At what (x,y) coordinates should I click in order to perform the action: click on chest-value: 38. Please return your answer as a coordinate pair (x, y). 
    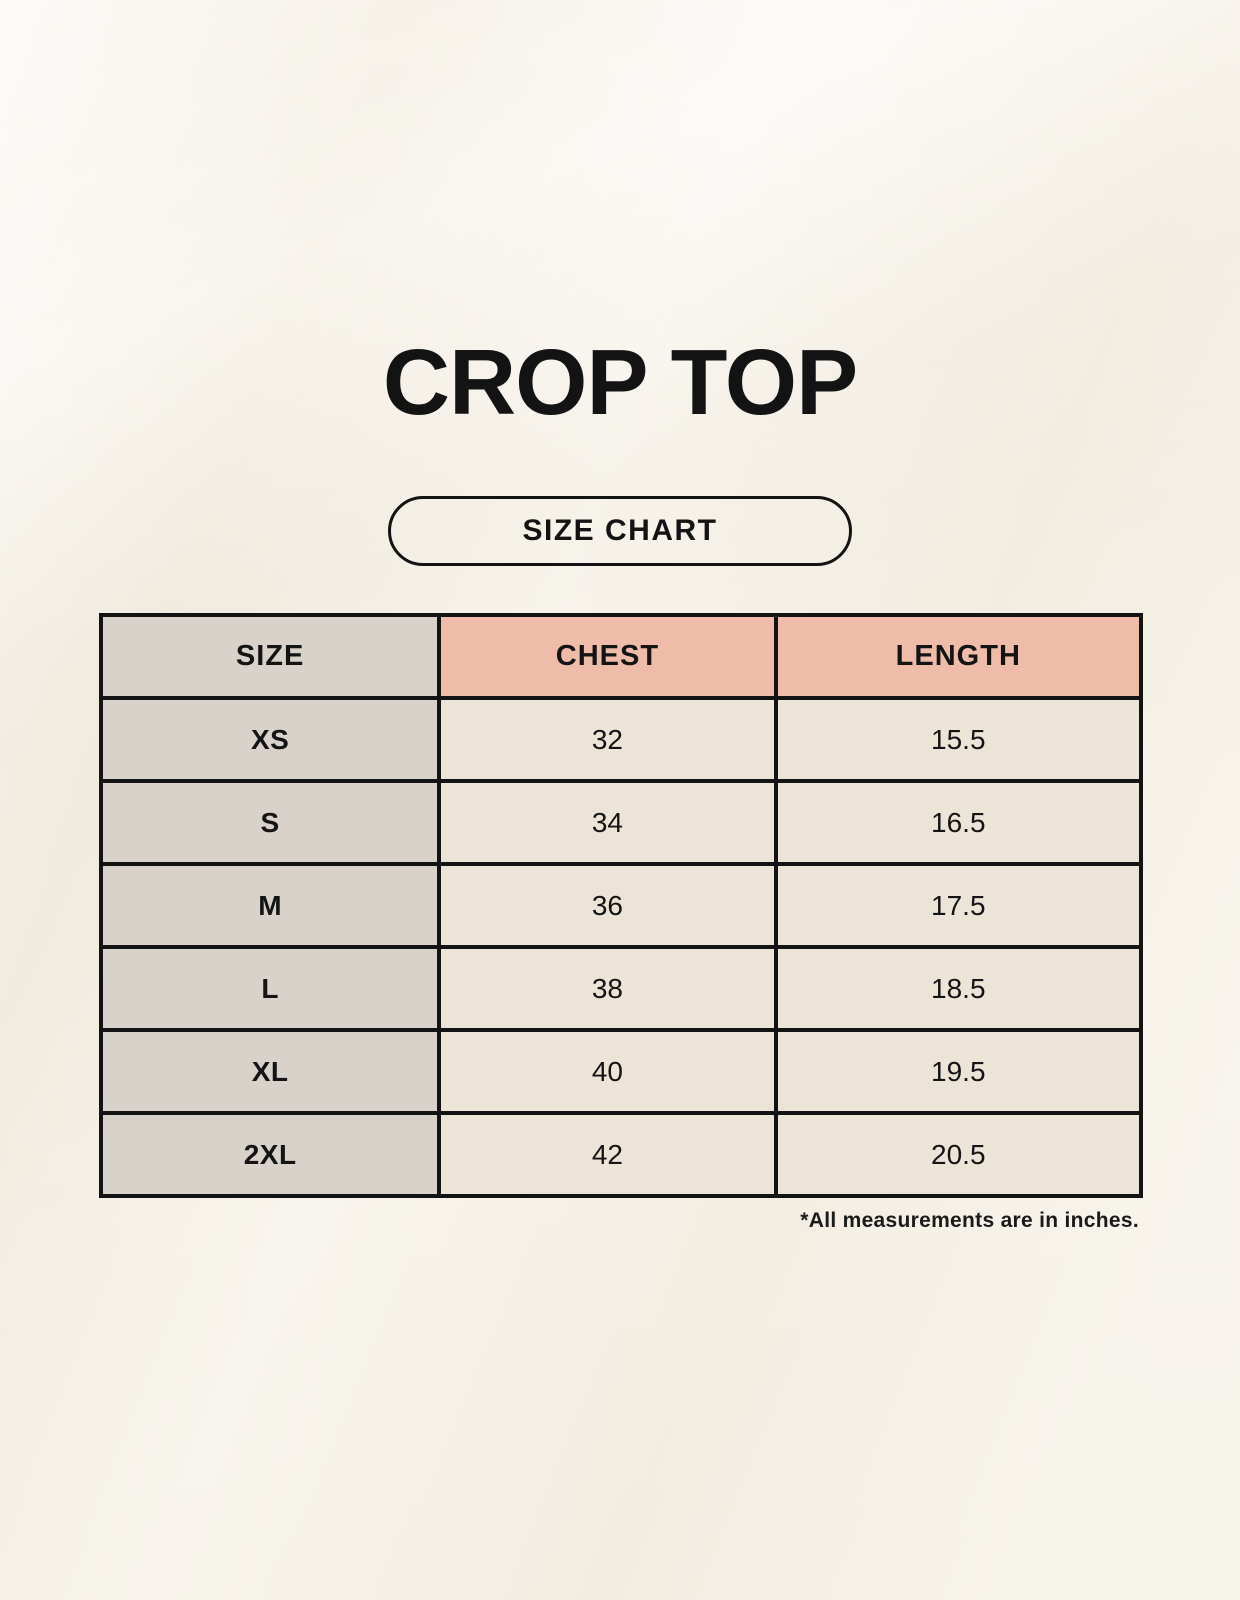
    Looking at the image, I should click on (607, 988).